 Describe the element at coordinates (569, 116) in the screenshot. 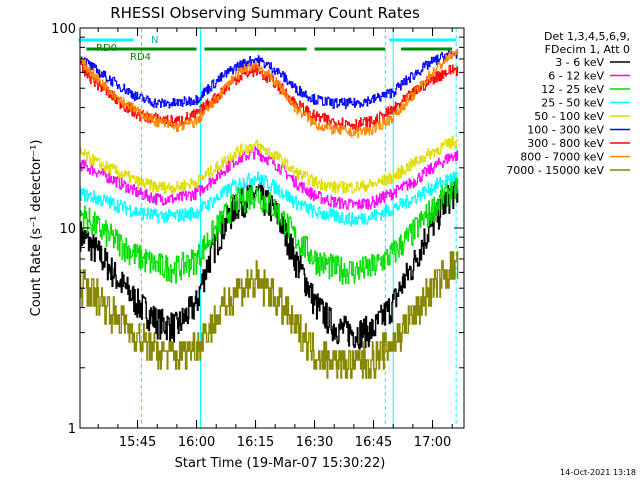

I see `legend-entry-label: 50 - 100 keV` at that location.